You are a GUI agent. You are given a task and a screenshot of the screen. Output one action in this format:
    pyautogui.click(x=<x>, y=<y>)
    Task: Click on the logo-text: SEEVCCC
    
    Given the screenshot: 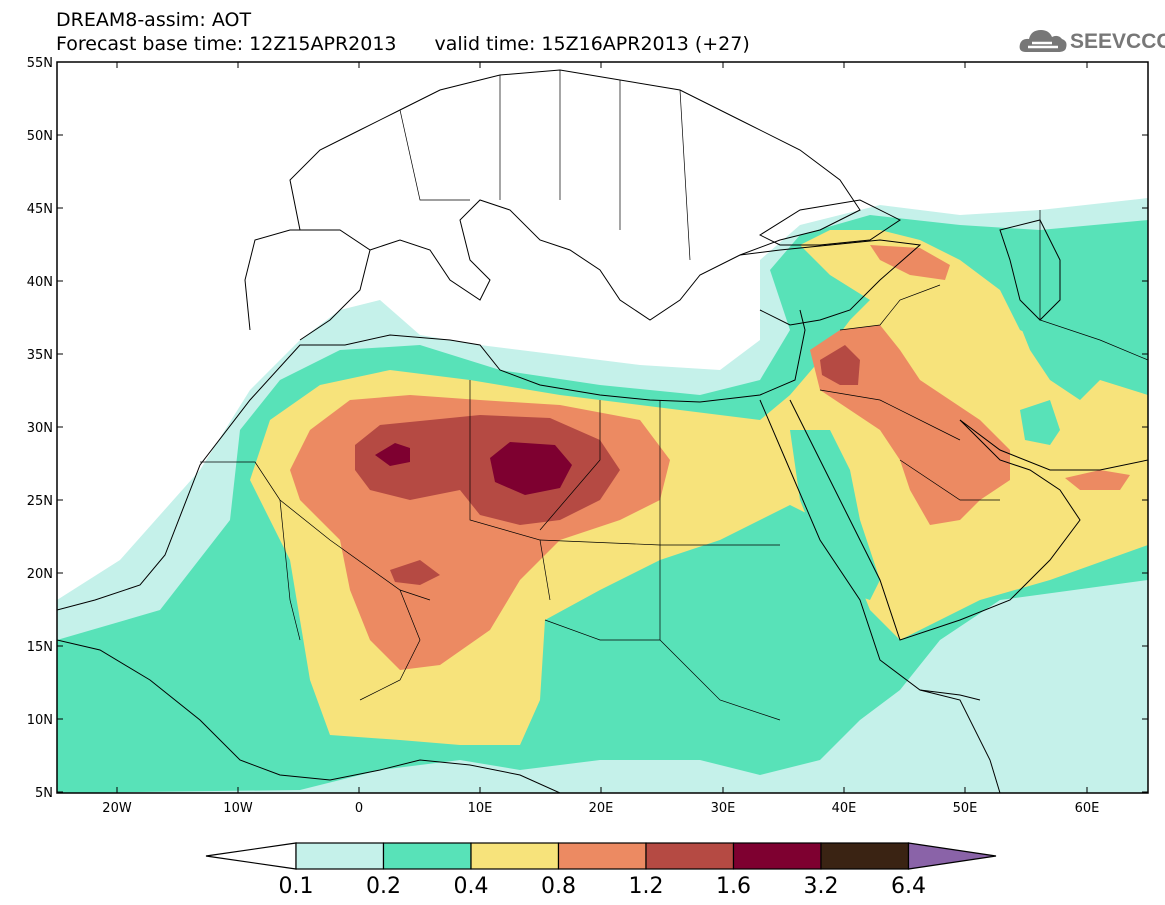 What is the action you would take?
    pyautogui.click(x=1117, y=41)
    